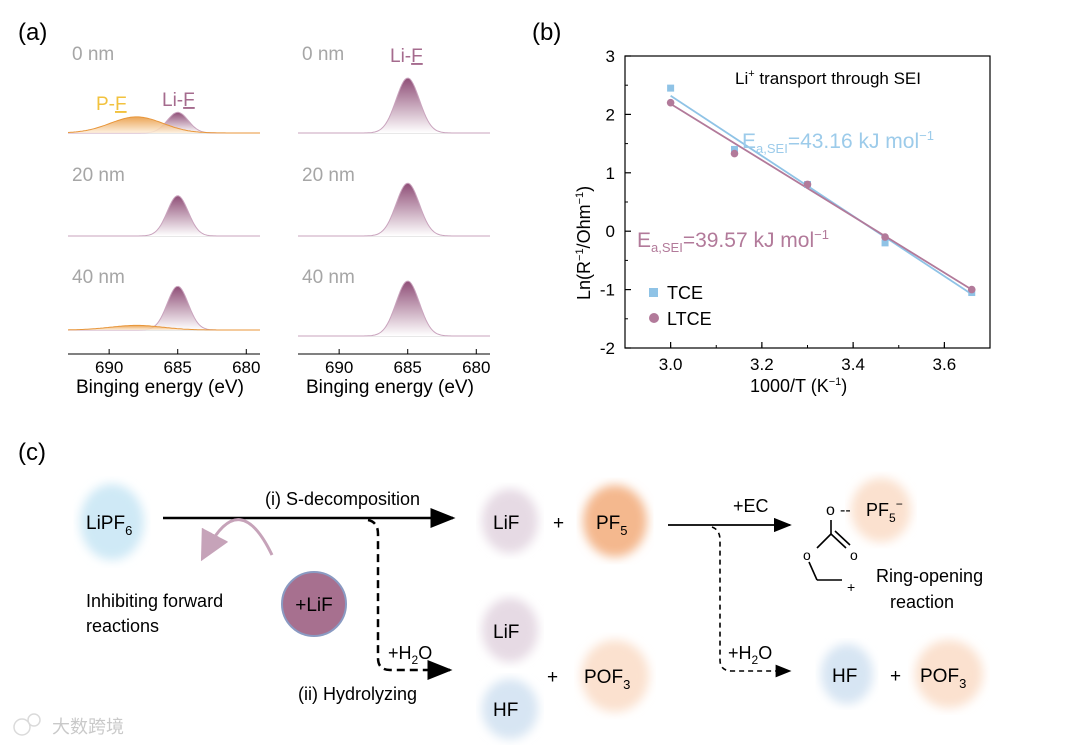 This screenshot has width=1080, height=746. Describe the element at coordinates (237, 540) in the screenshot. I see `arrow-inhibit` at that location.